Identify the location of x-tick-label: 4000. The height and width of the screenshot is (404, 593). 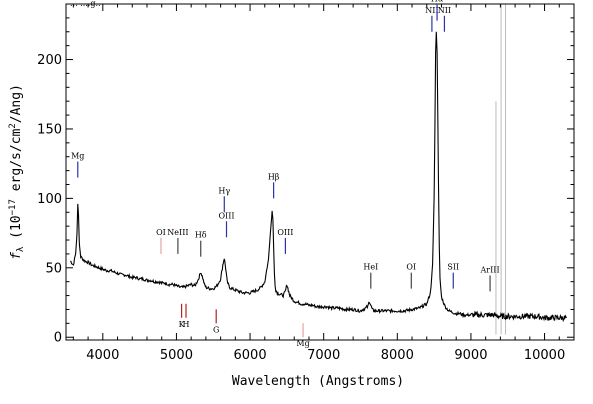
(102, 355).